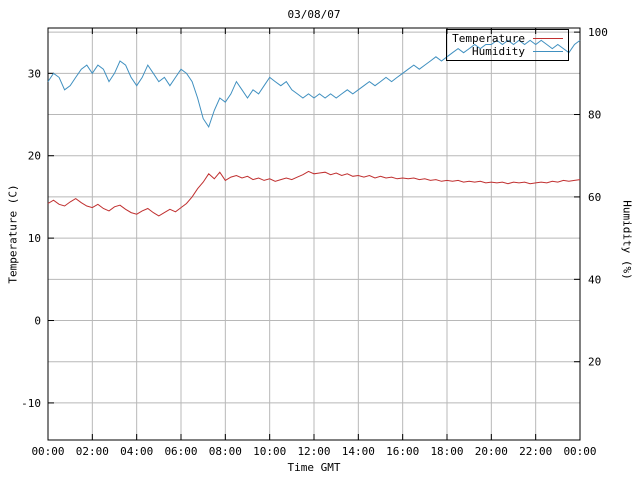 Image resolution: width=640 pixels, height=480 pixels. What do you see at coordinates (34, 156) in the screenshot?
I see `y-left-tick-label: 20` at bounding box center [34, 156].